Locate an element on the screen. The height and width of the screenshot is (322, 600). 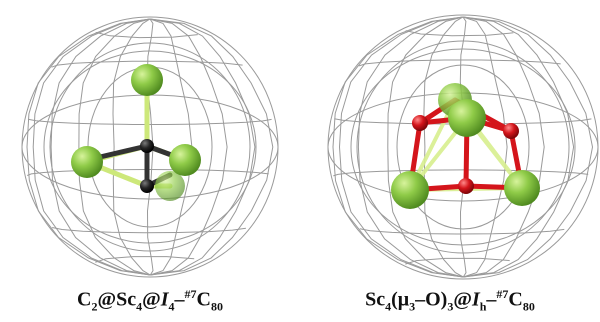
caption-subscript: 2 is located at coordinates (94, 306).